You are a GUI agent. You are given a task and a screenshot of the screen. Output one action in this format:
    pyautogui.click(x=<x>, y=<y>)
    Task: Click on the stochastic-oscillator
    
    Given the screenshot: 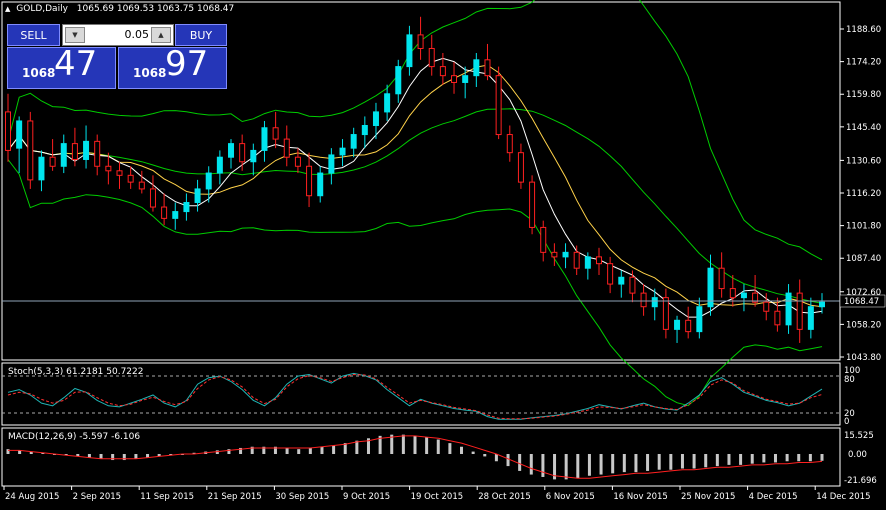 What is the action you would take?
    pyautogui.click(x=415, y=396)
    